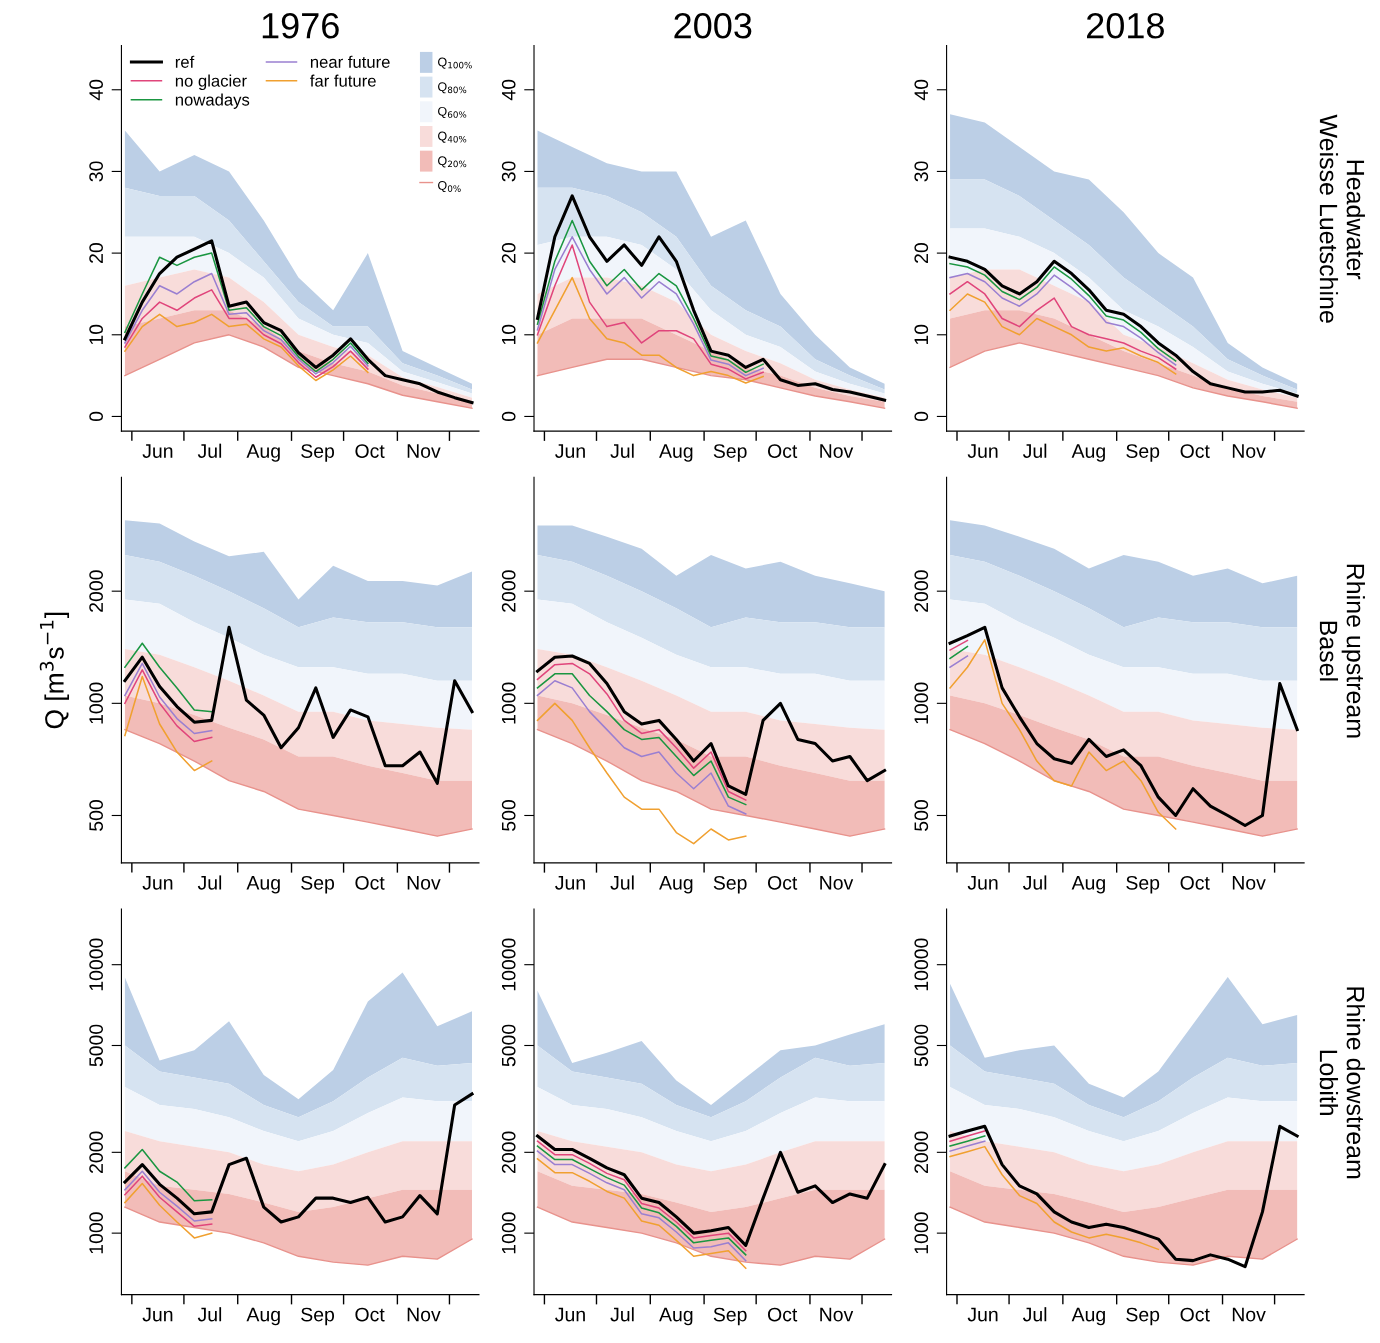  I want to click on y2-axis-title: Headwater Weisse Luetschine, so click(1342, 218).